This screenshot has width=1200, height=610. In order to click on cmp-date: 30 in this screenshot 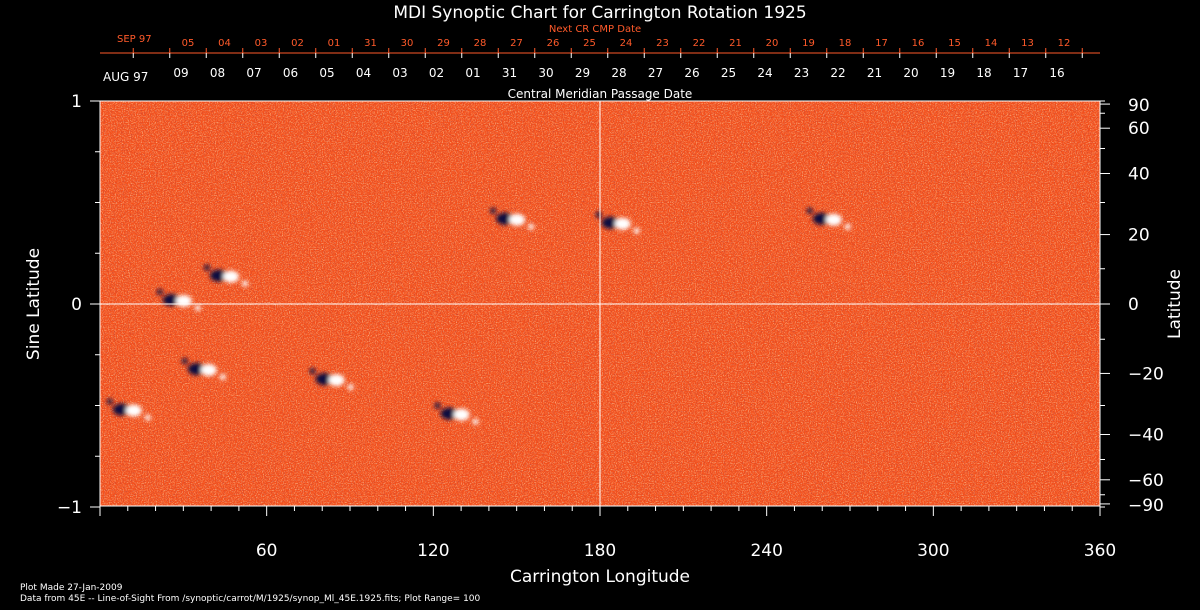, I will do `click(545, 73)`.